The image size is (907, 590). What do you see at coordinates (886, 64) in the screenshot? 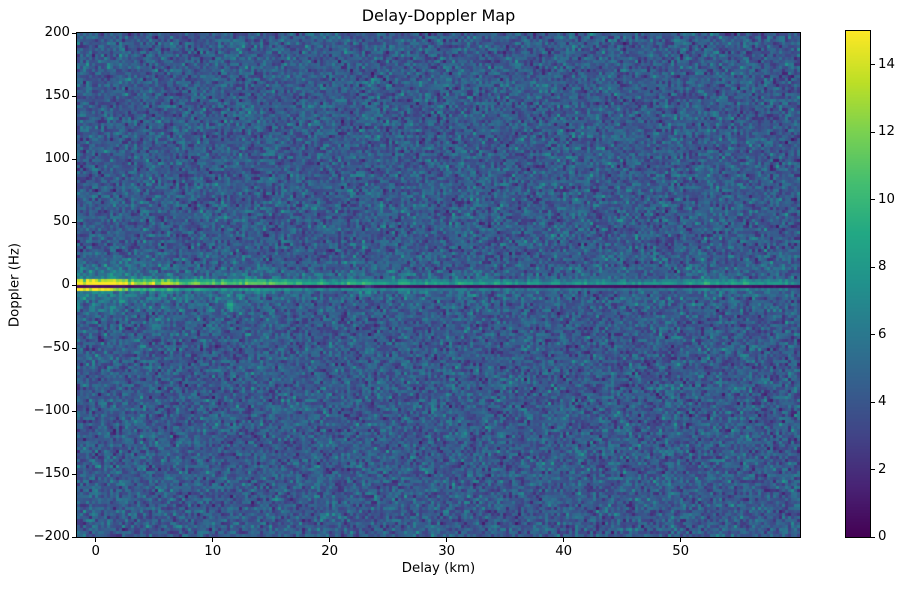
I see `colorbar-tick-label: 14` at bounding box center [886, 64].